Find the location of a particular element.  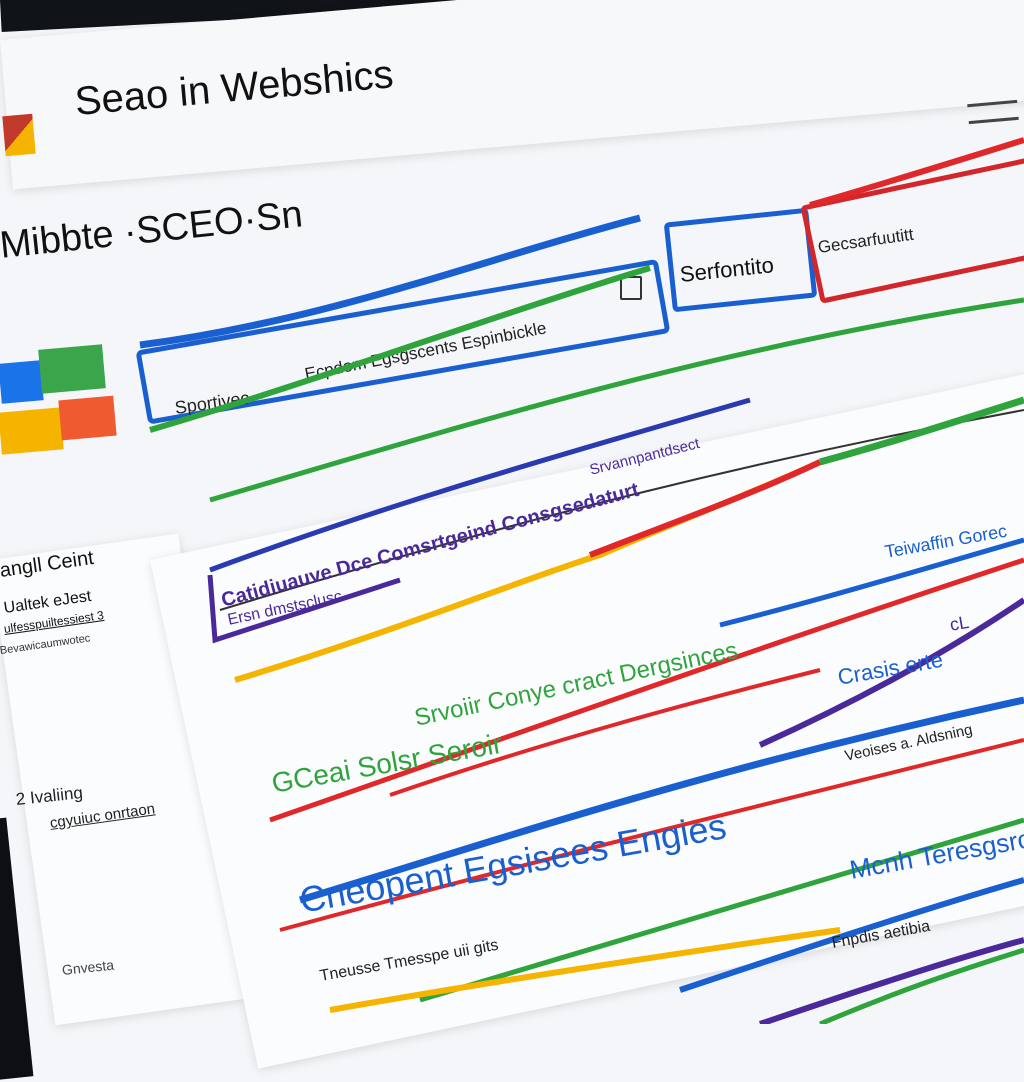

stroke-green-top is located at coordinates (400, 349).